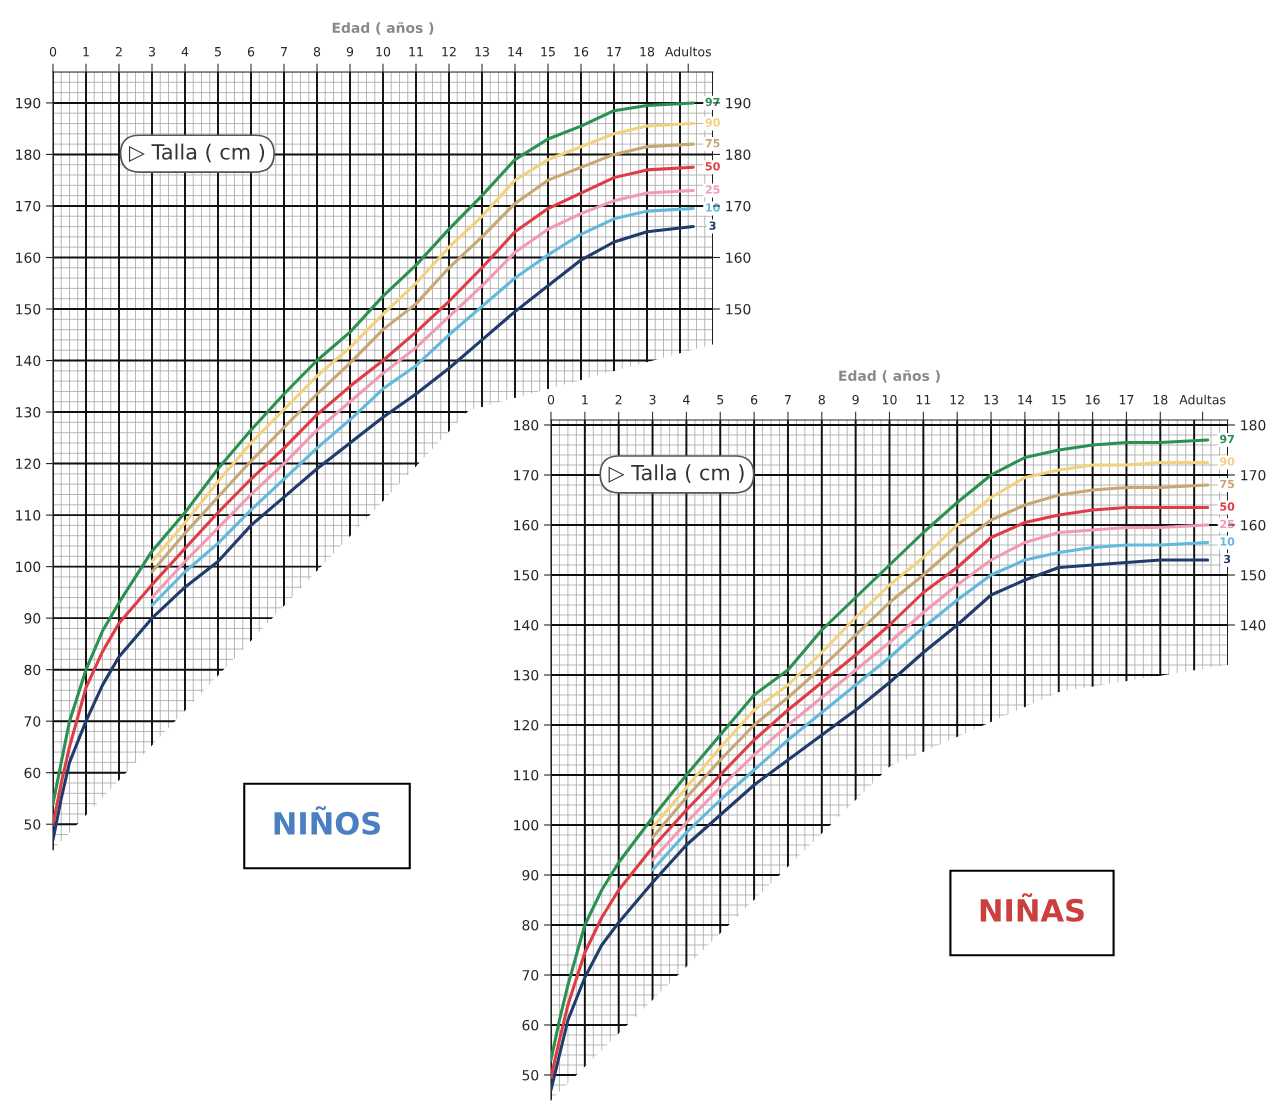 The height and width of the screenshot is (1104, 1284). What do you see at coordinates (738, 103) in the screenshot?
I see `y2-tick-label: 190` at bounding box center [738, 103].